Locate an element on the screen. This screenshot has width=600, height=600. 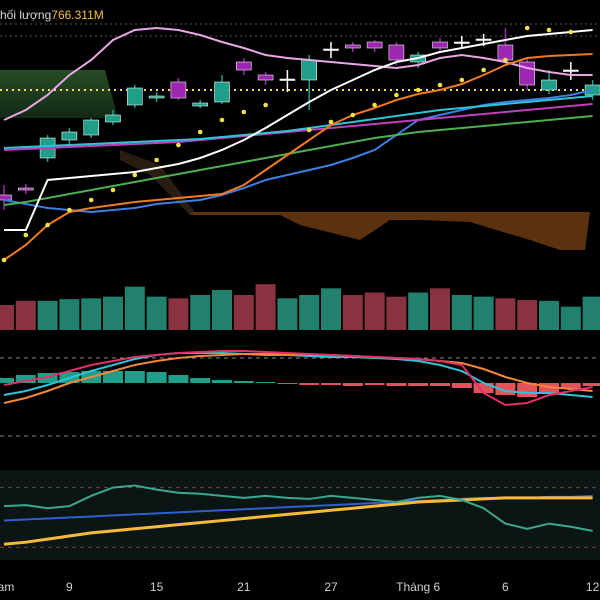
legend-label: hối lượng is located at coordinates (25, 15).